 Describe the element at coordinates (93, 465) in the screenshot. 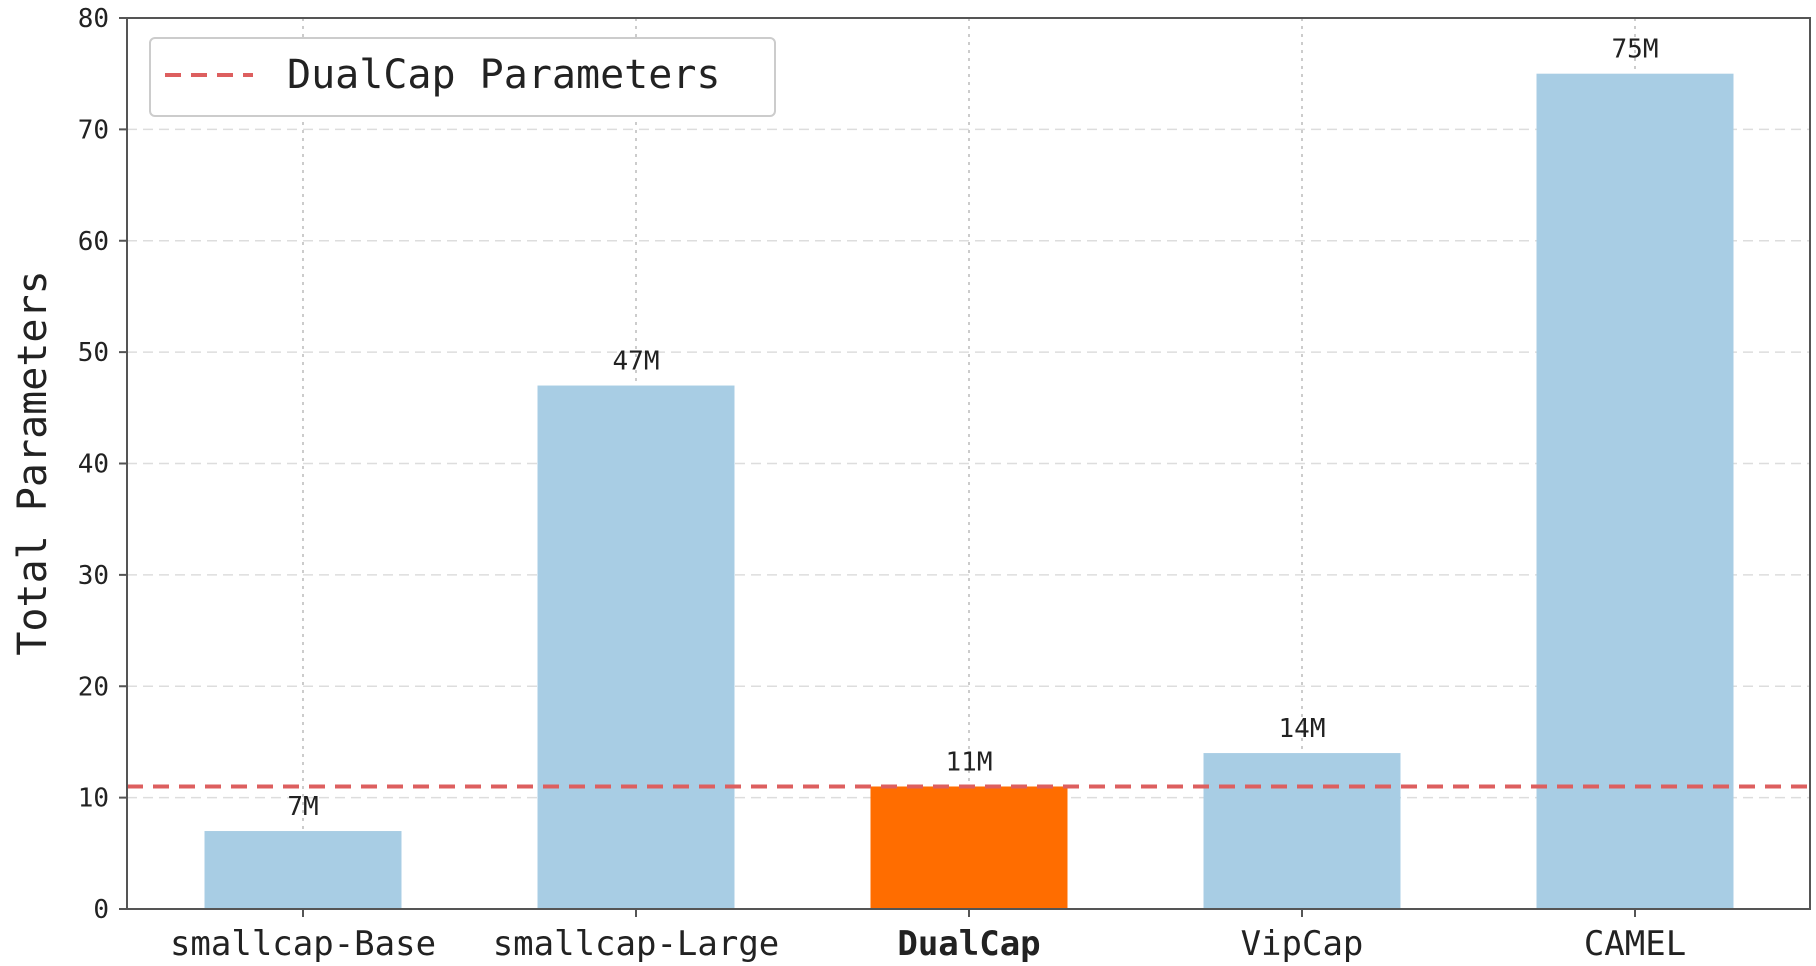

I see `y-tick-label: 40` at that location.